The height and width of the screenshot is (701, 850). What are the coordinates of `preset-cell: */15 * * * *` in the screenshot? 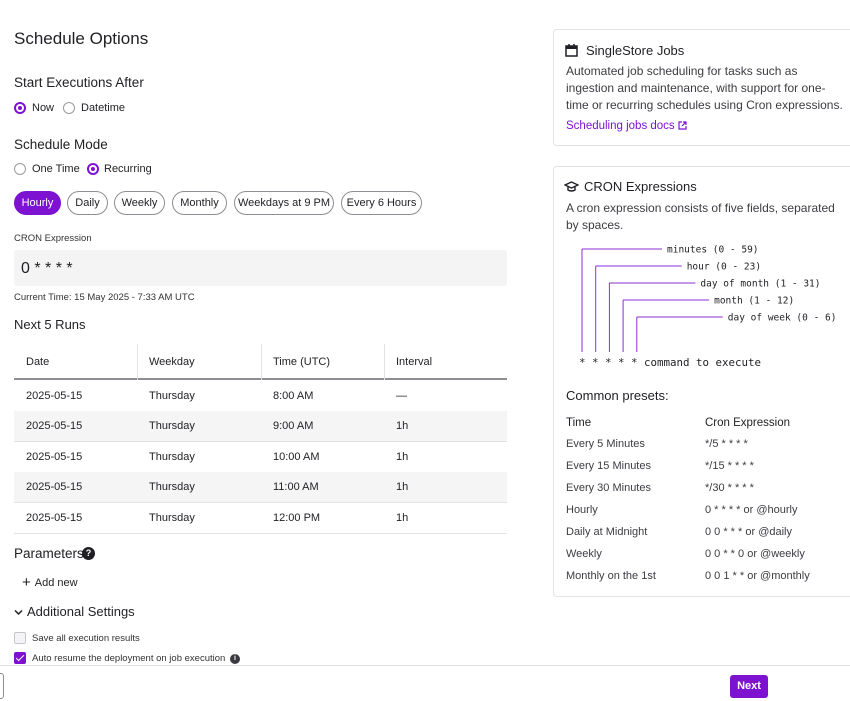 It's located at (729, 466).